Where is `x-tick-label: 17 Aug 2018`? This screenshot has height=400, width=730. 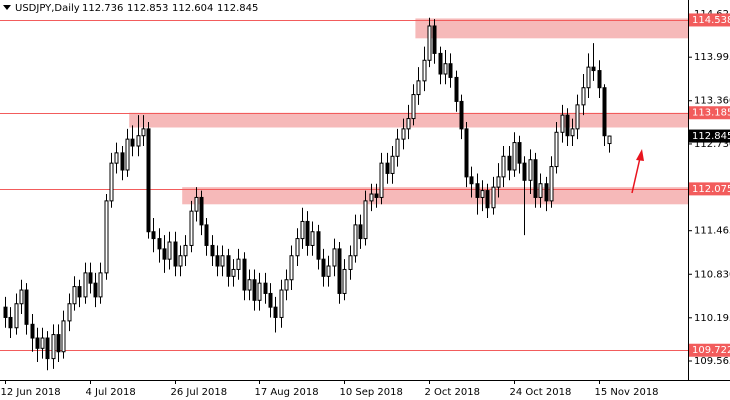
x-tick-label: 17 Aug 2018 is located at coordinates (287, 392).